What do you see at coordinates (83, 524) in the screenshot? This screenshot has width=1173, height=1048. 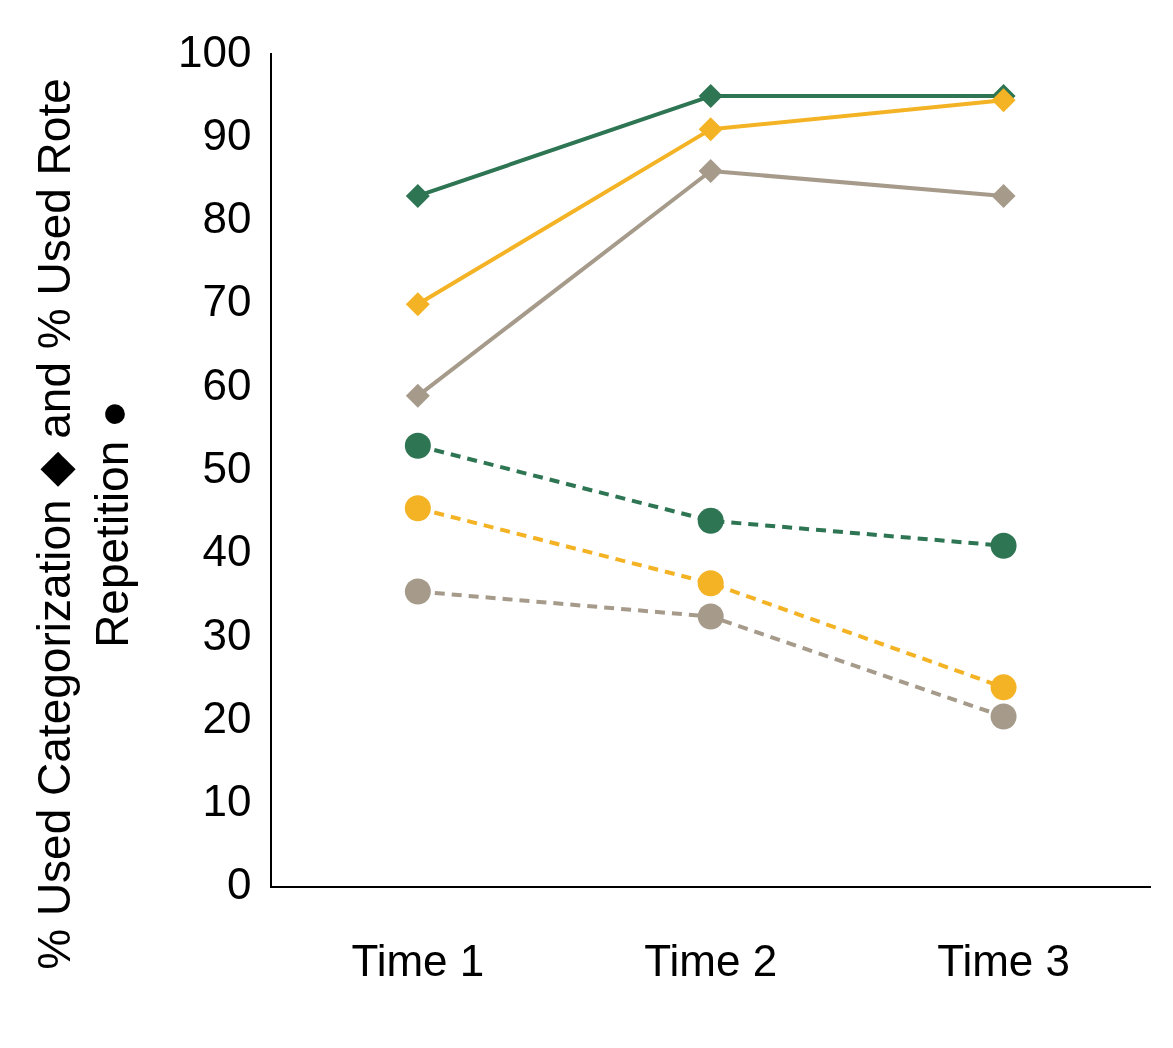 I see `y-axis-title: % Used Categorization ◆ and % Used Rote Repetition ●` at bounding box center [83, 524].